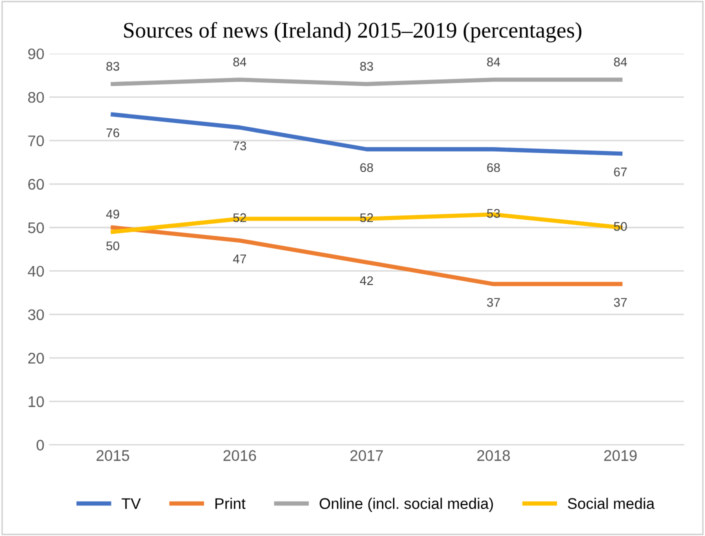 Image resolution: width=705 pixels, height=536 pixels. I want to click on data-label: 42, so click(366, 280).